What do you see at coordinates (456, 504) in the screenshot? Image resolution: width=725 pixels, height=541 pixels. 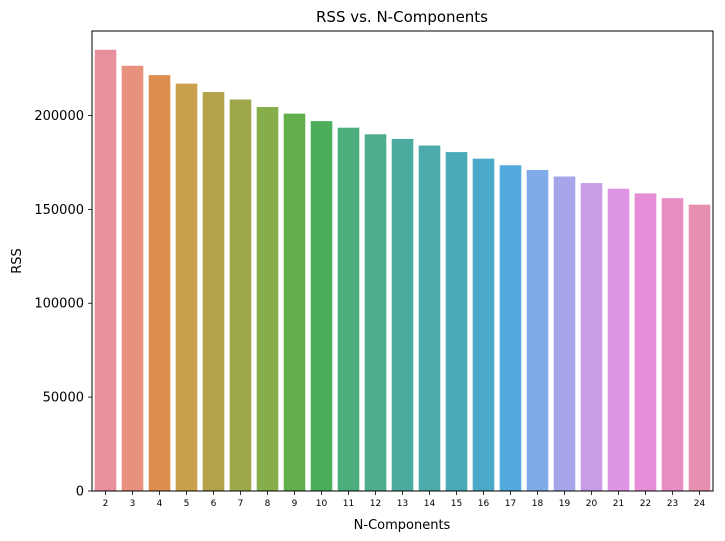 I see `x-tick-label: 15` at bounding box center [456, 504].